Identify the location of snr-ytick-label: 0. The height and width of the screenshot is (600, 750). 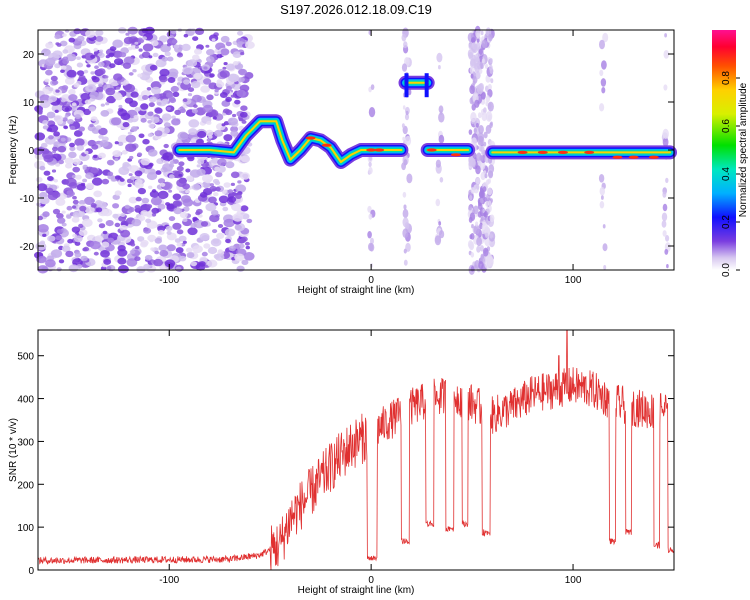
(31, 571).